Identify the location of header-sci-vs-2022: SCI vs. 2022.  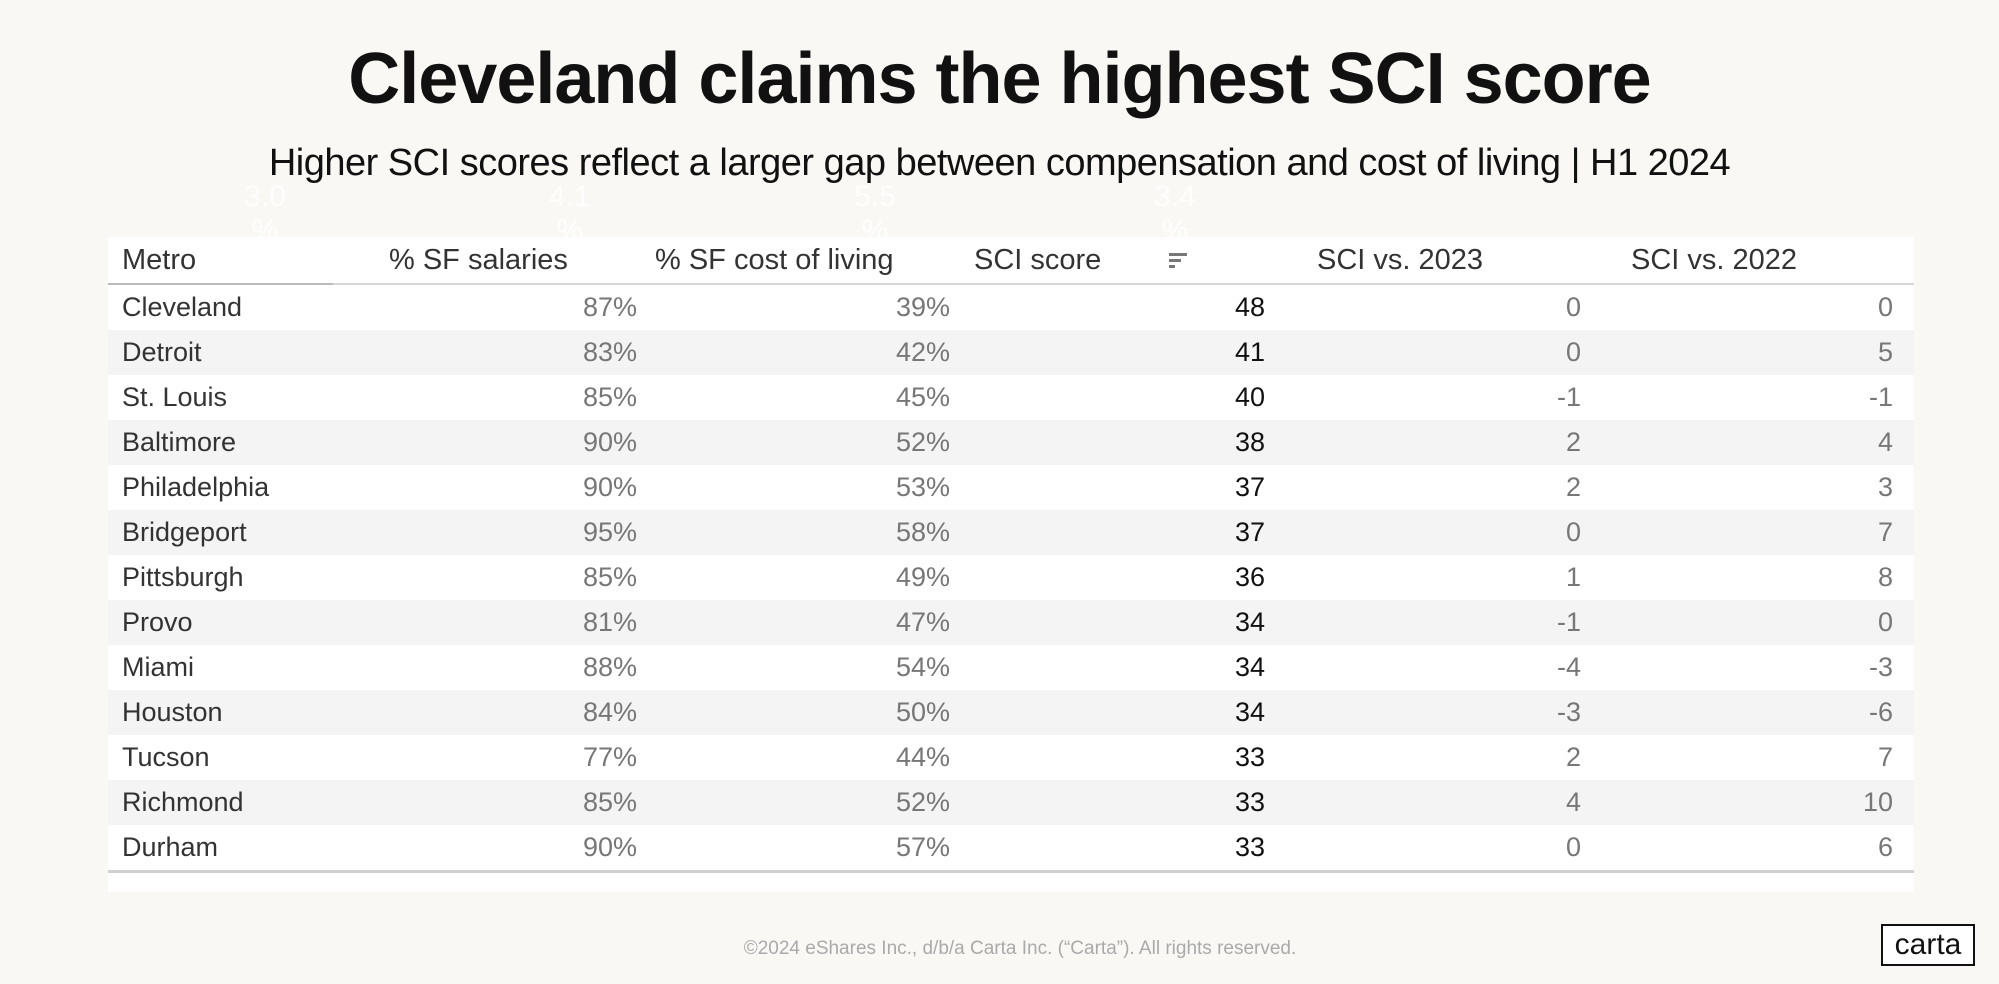
(1737, 261).